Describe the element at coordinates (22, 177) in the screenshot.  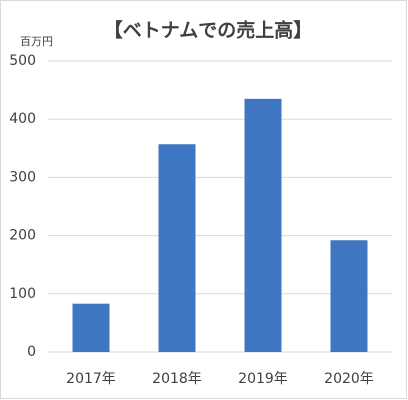
I see `y-tick-label: 300` at that location.